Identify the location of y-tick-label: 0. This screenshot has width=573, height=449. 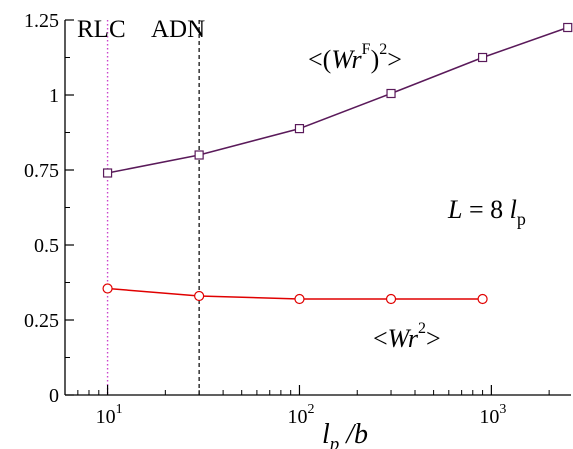
(54, 396).